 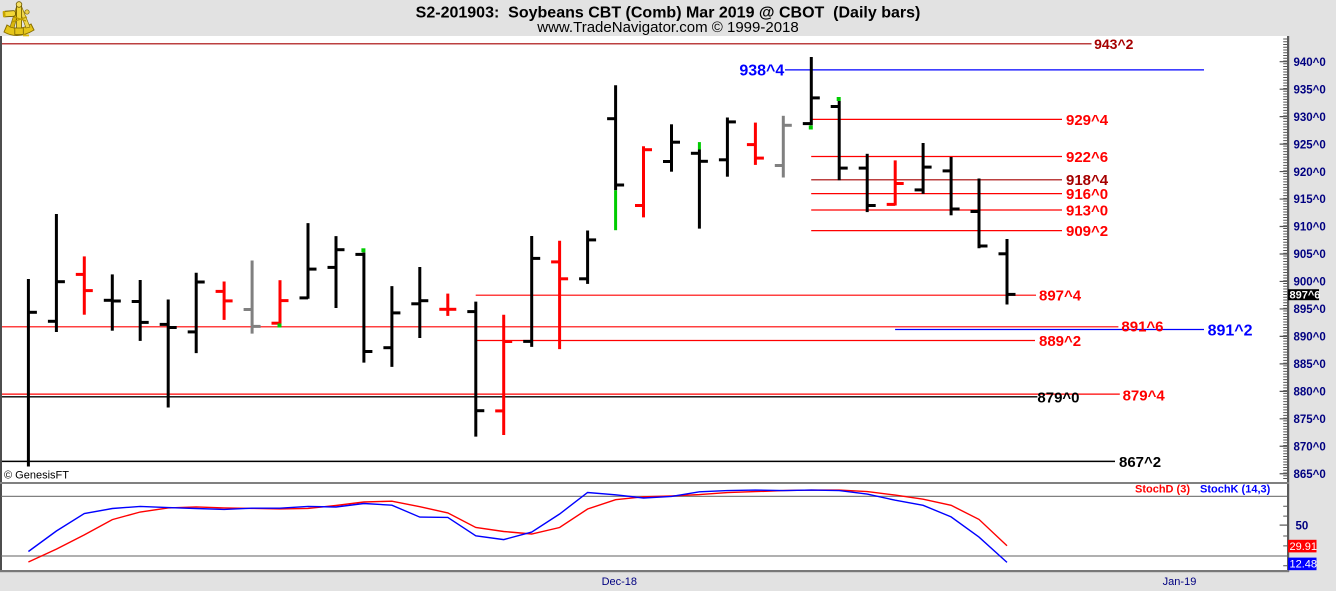 I want to click on svg-text: 905^0, so click(x=1310, y=255).